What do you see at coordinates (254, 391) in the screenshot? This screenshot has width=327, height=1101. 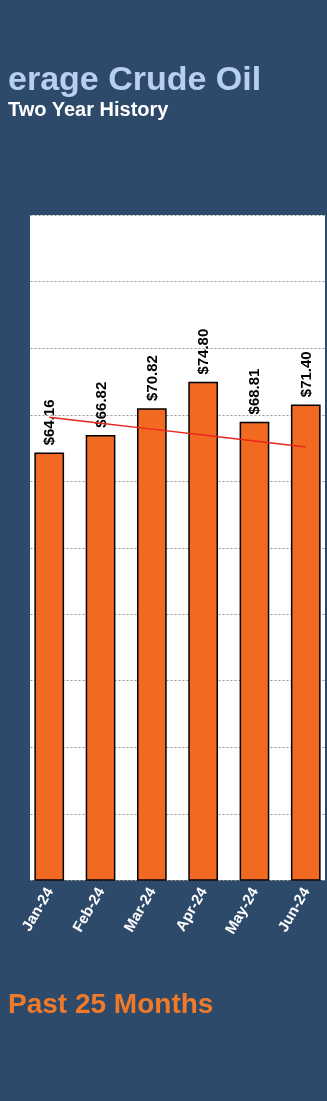 I see `data-label: $68.81` at bounding box center [254, 391].